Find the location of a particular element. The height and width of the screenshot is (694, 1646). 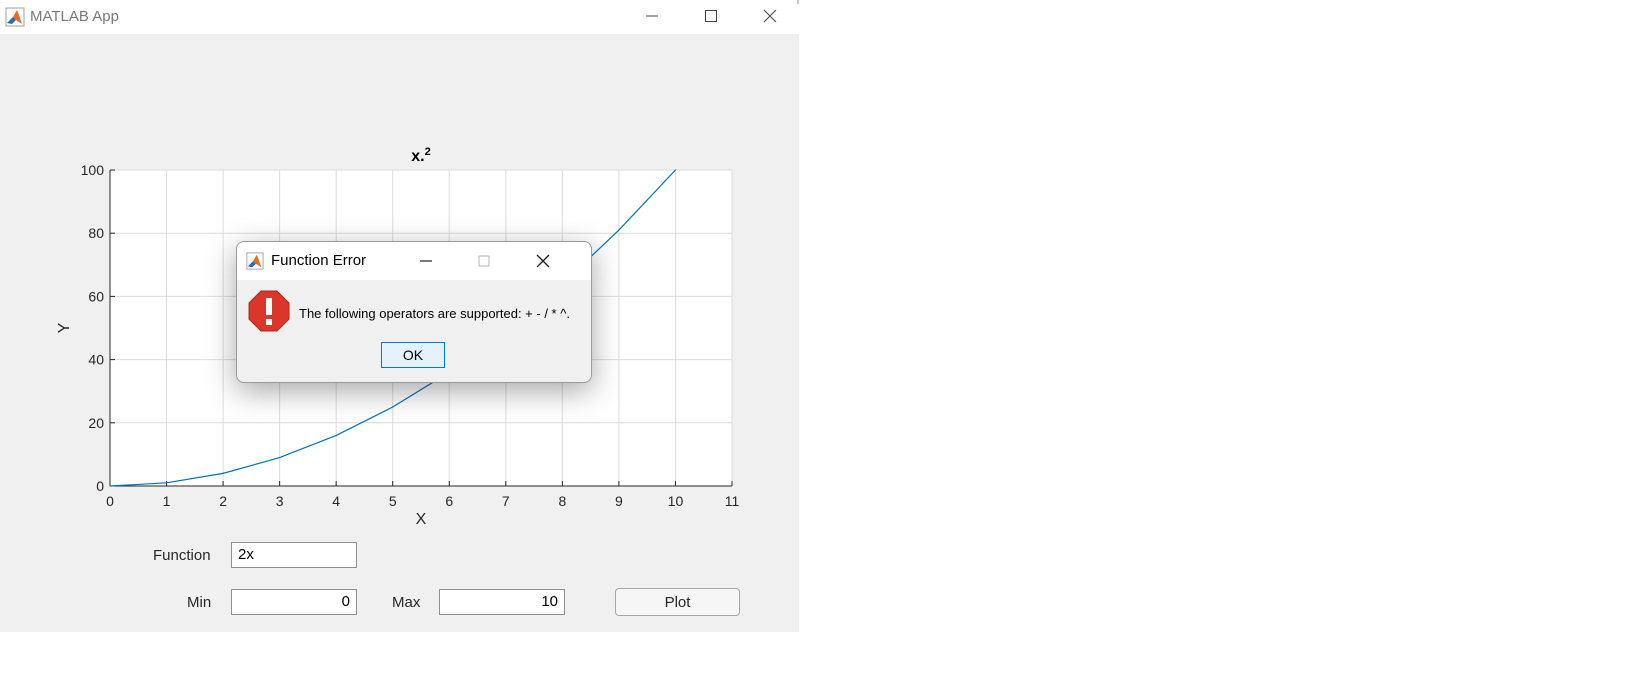

max-label: Max is located at coordinates (406, 602).